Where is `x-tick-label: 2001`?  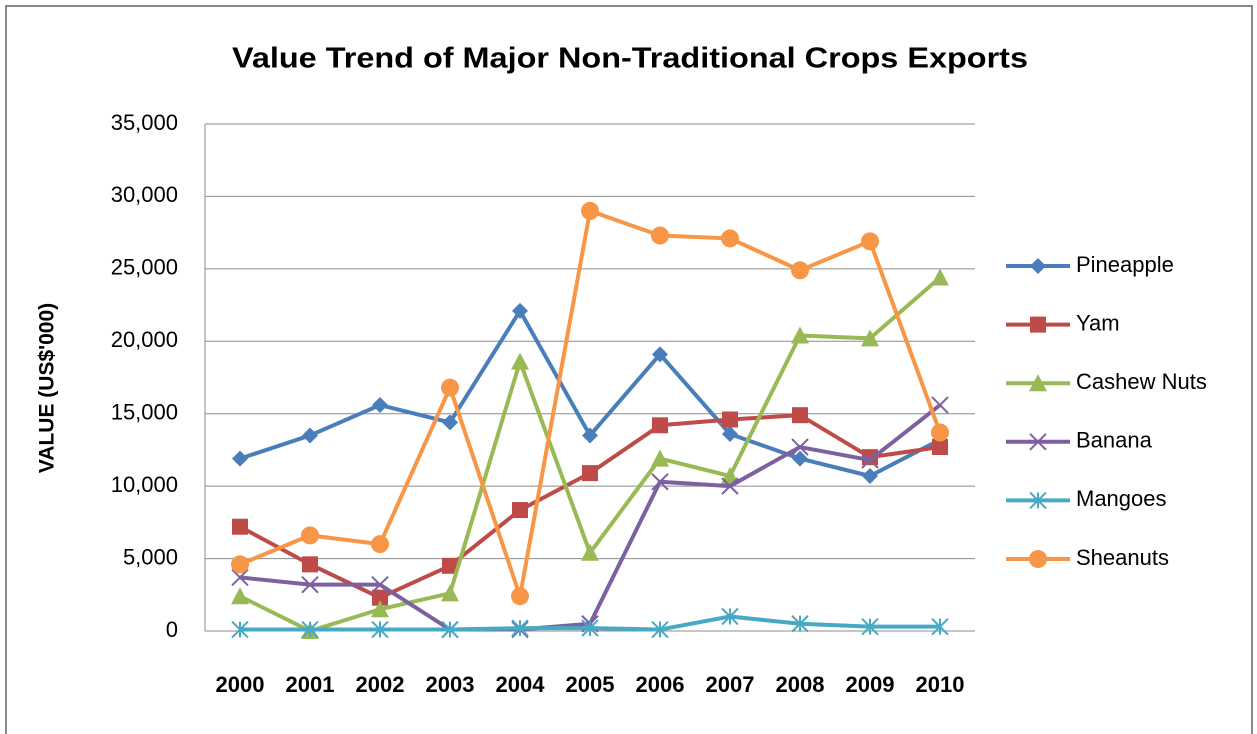 x-tick-label: 2001 is located at coordinates (310, 684).